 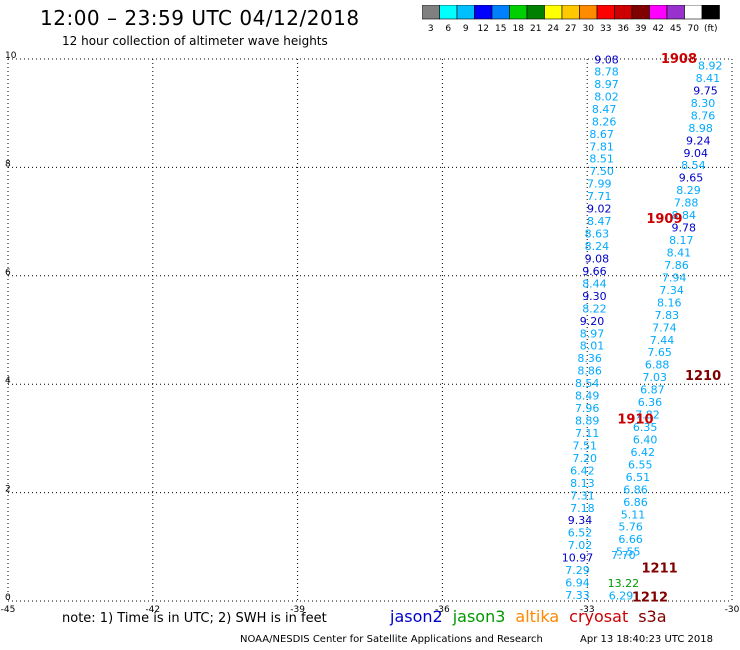 I want to click on pass-time-label: 1910, so click(x=635, y=419).